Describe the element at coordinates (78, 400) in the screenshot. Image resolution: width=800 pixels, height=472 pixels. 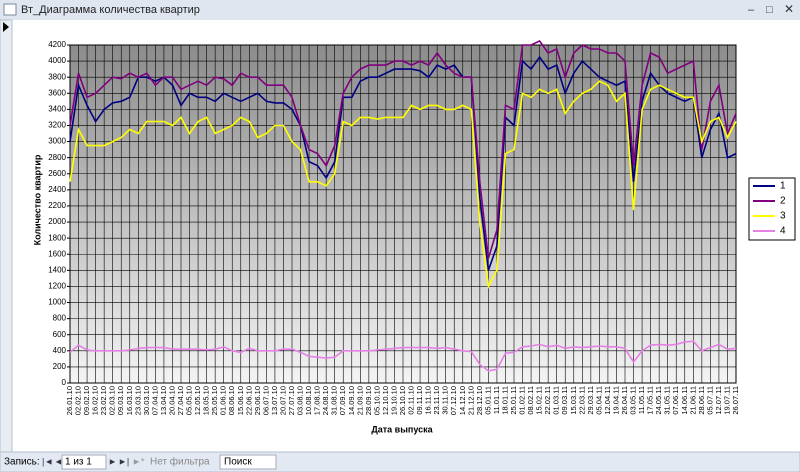
I see `x-tick-label: 02.02.10` at that location.